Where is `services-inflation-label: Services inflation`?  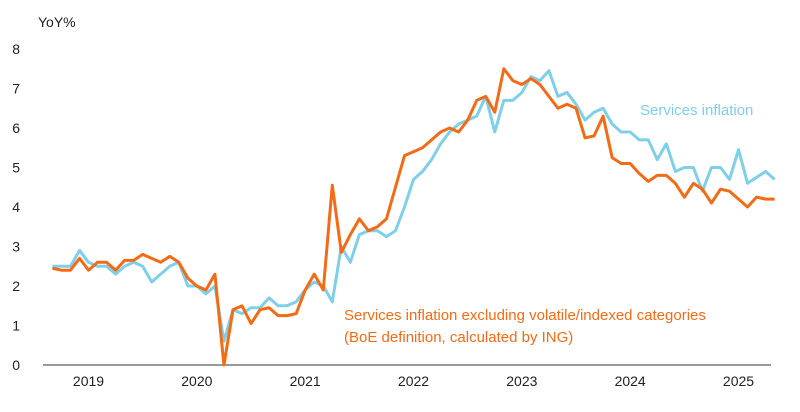
services-inflation-label: Services inflation is located at coordinates (696, 110).